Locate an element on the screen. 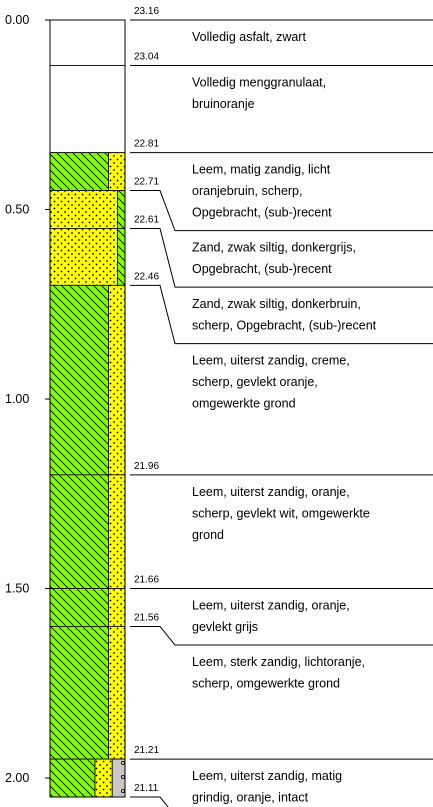  layer-description: Volledig asfalt, zwart is located at coordinates (249, 37).